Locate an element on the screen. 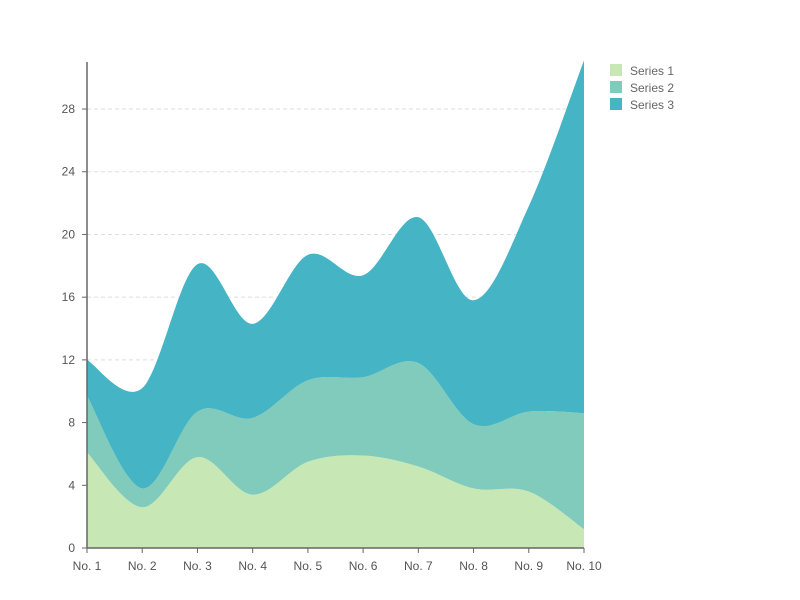 The width and height of the screenshot is (800, 600). y-tick-label: 28 is located at coordinates (69, 109).